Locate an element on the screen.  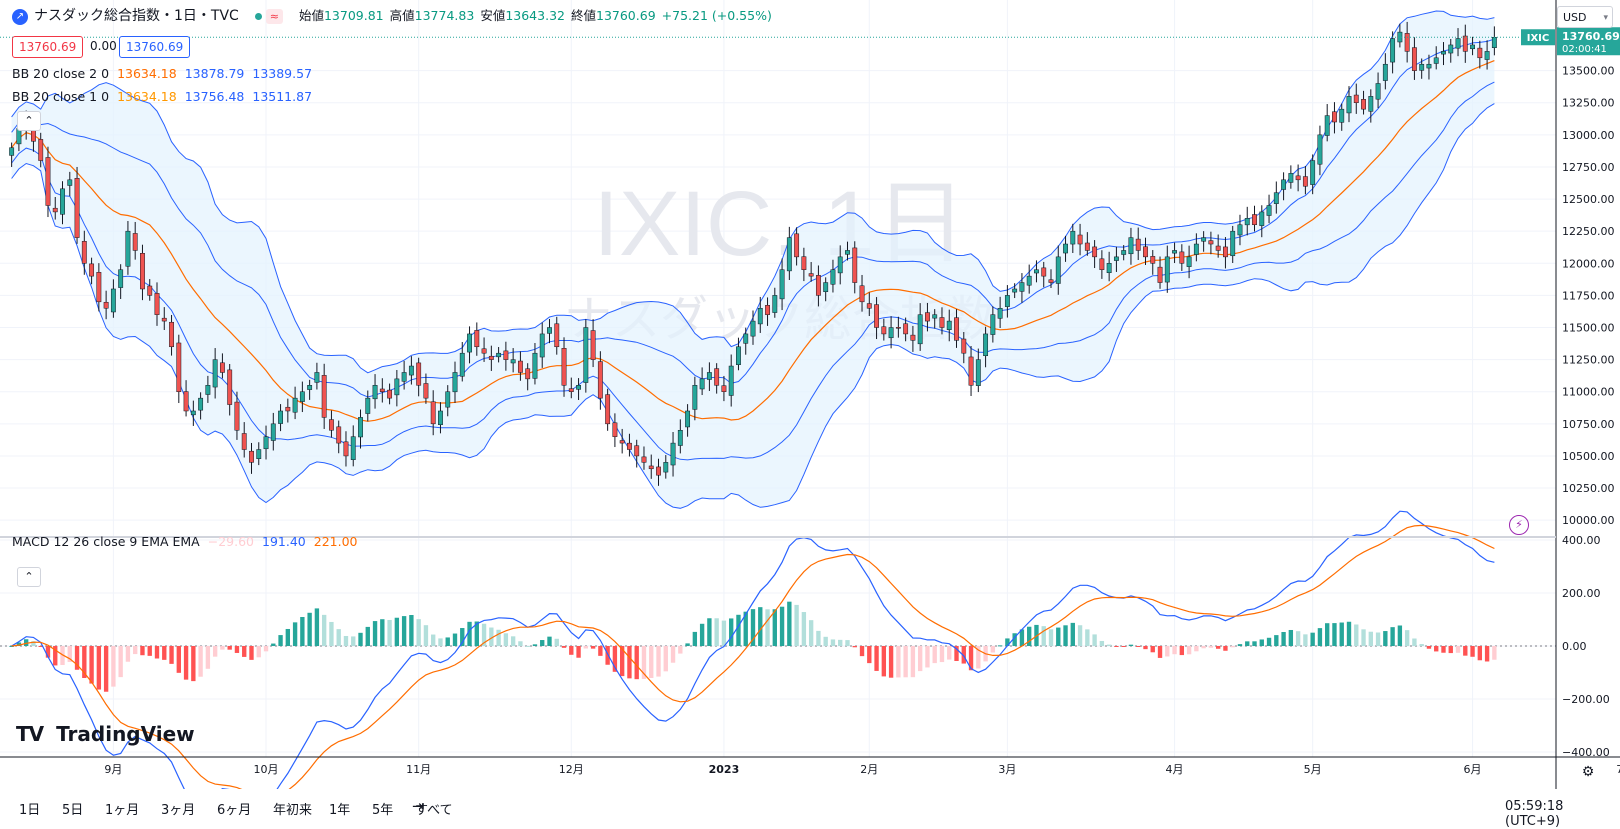
range-button: 5年 is located at coordinates (383, 810).